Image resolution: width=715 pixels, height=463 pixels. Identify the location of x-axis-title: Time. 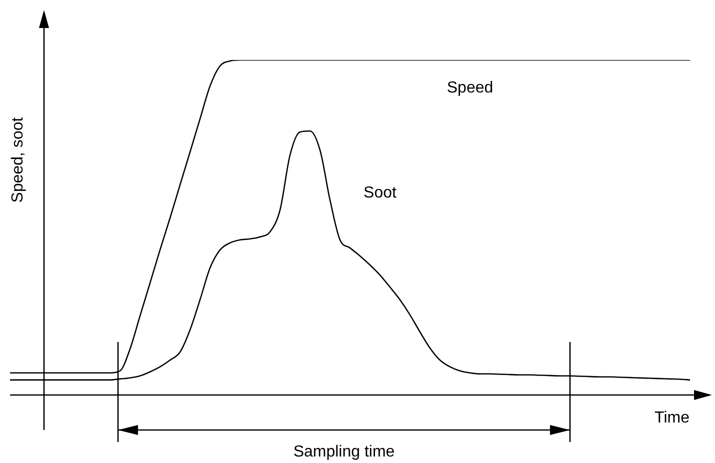
(672, 417).